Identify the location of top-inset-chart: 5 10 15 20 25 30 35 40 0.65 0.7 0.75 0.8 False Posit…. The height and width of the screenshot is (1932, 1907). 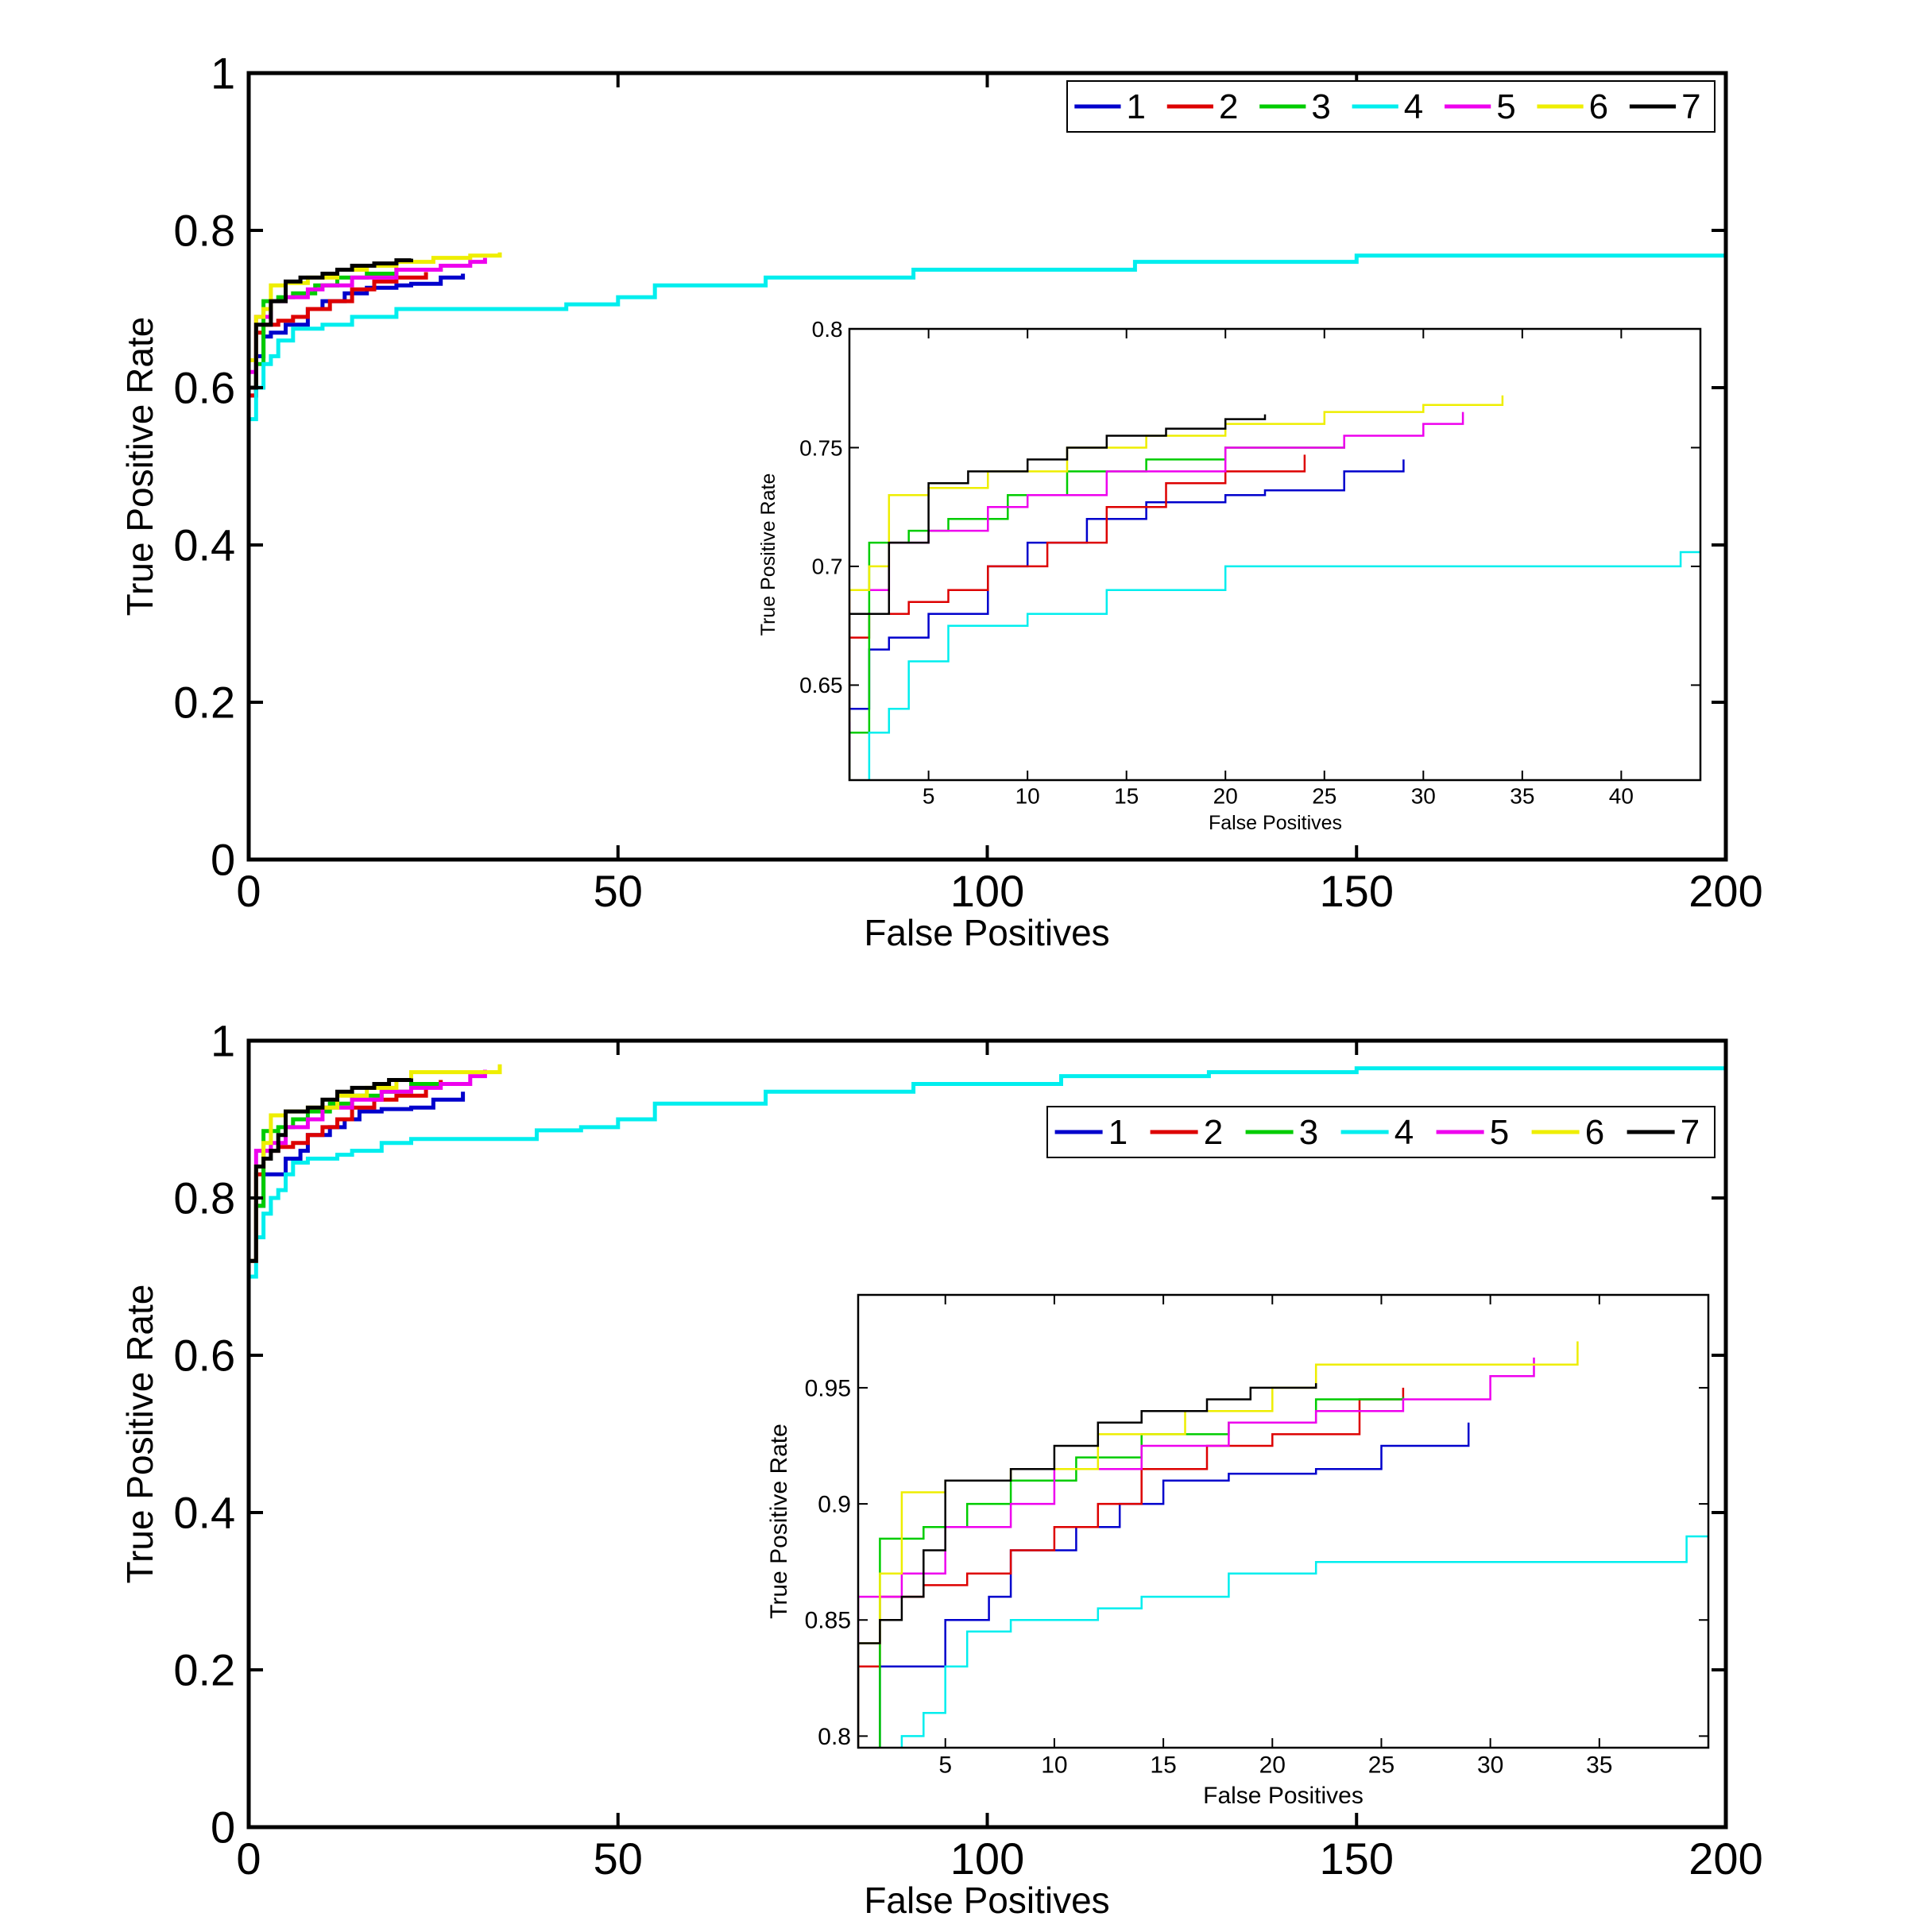
(1229, 575).